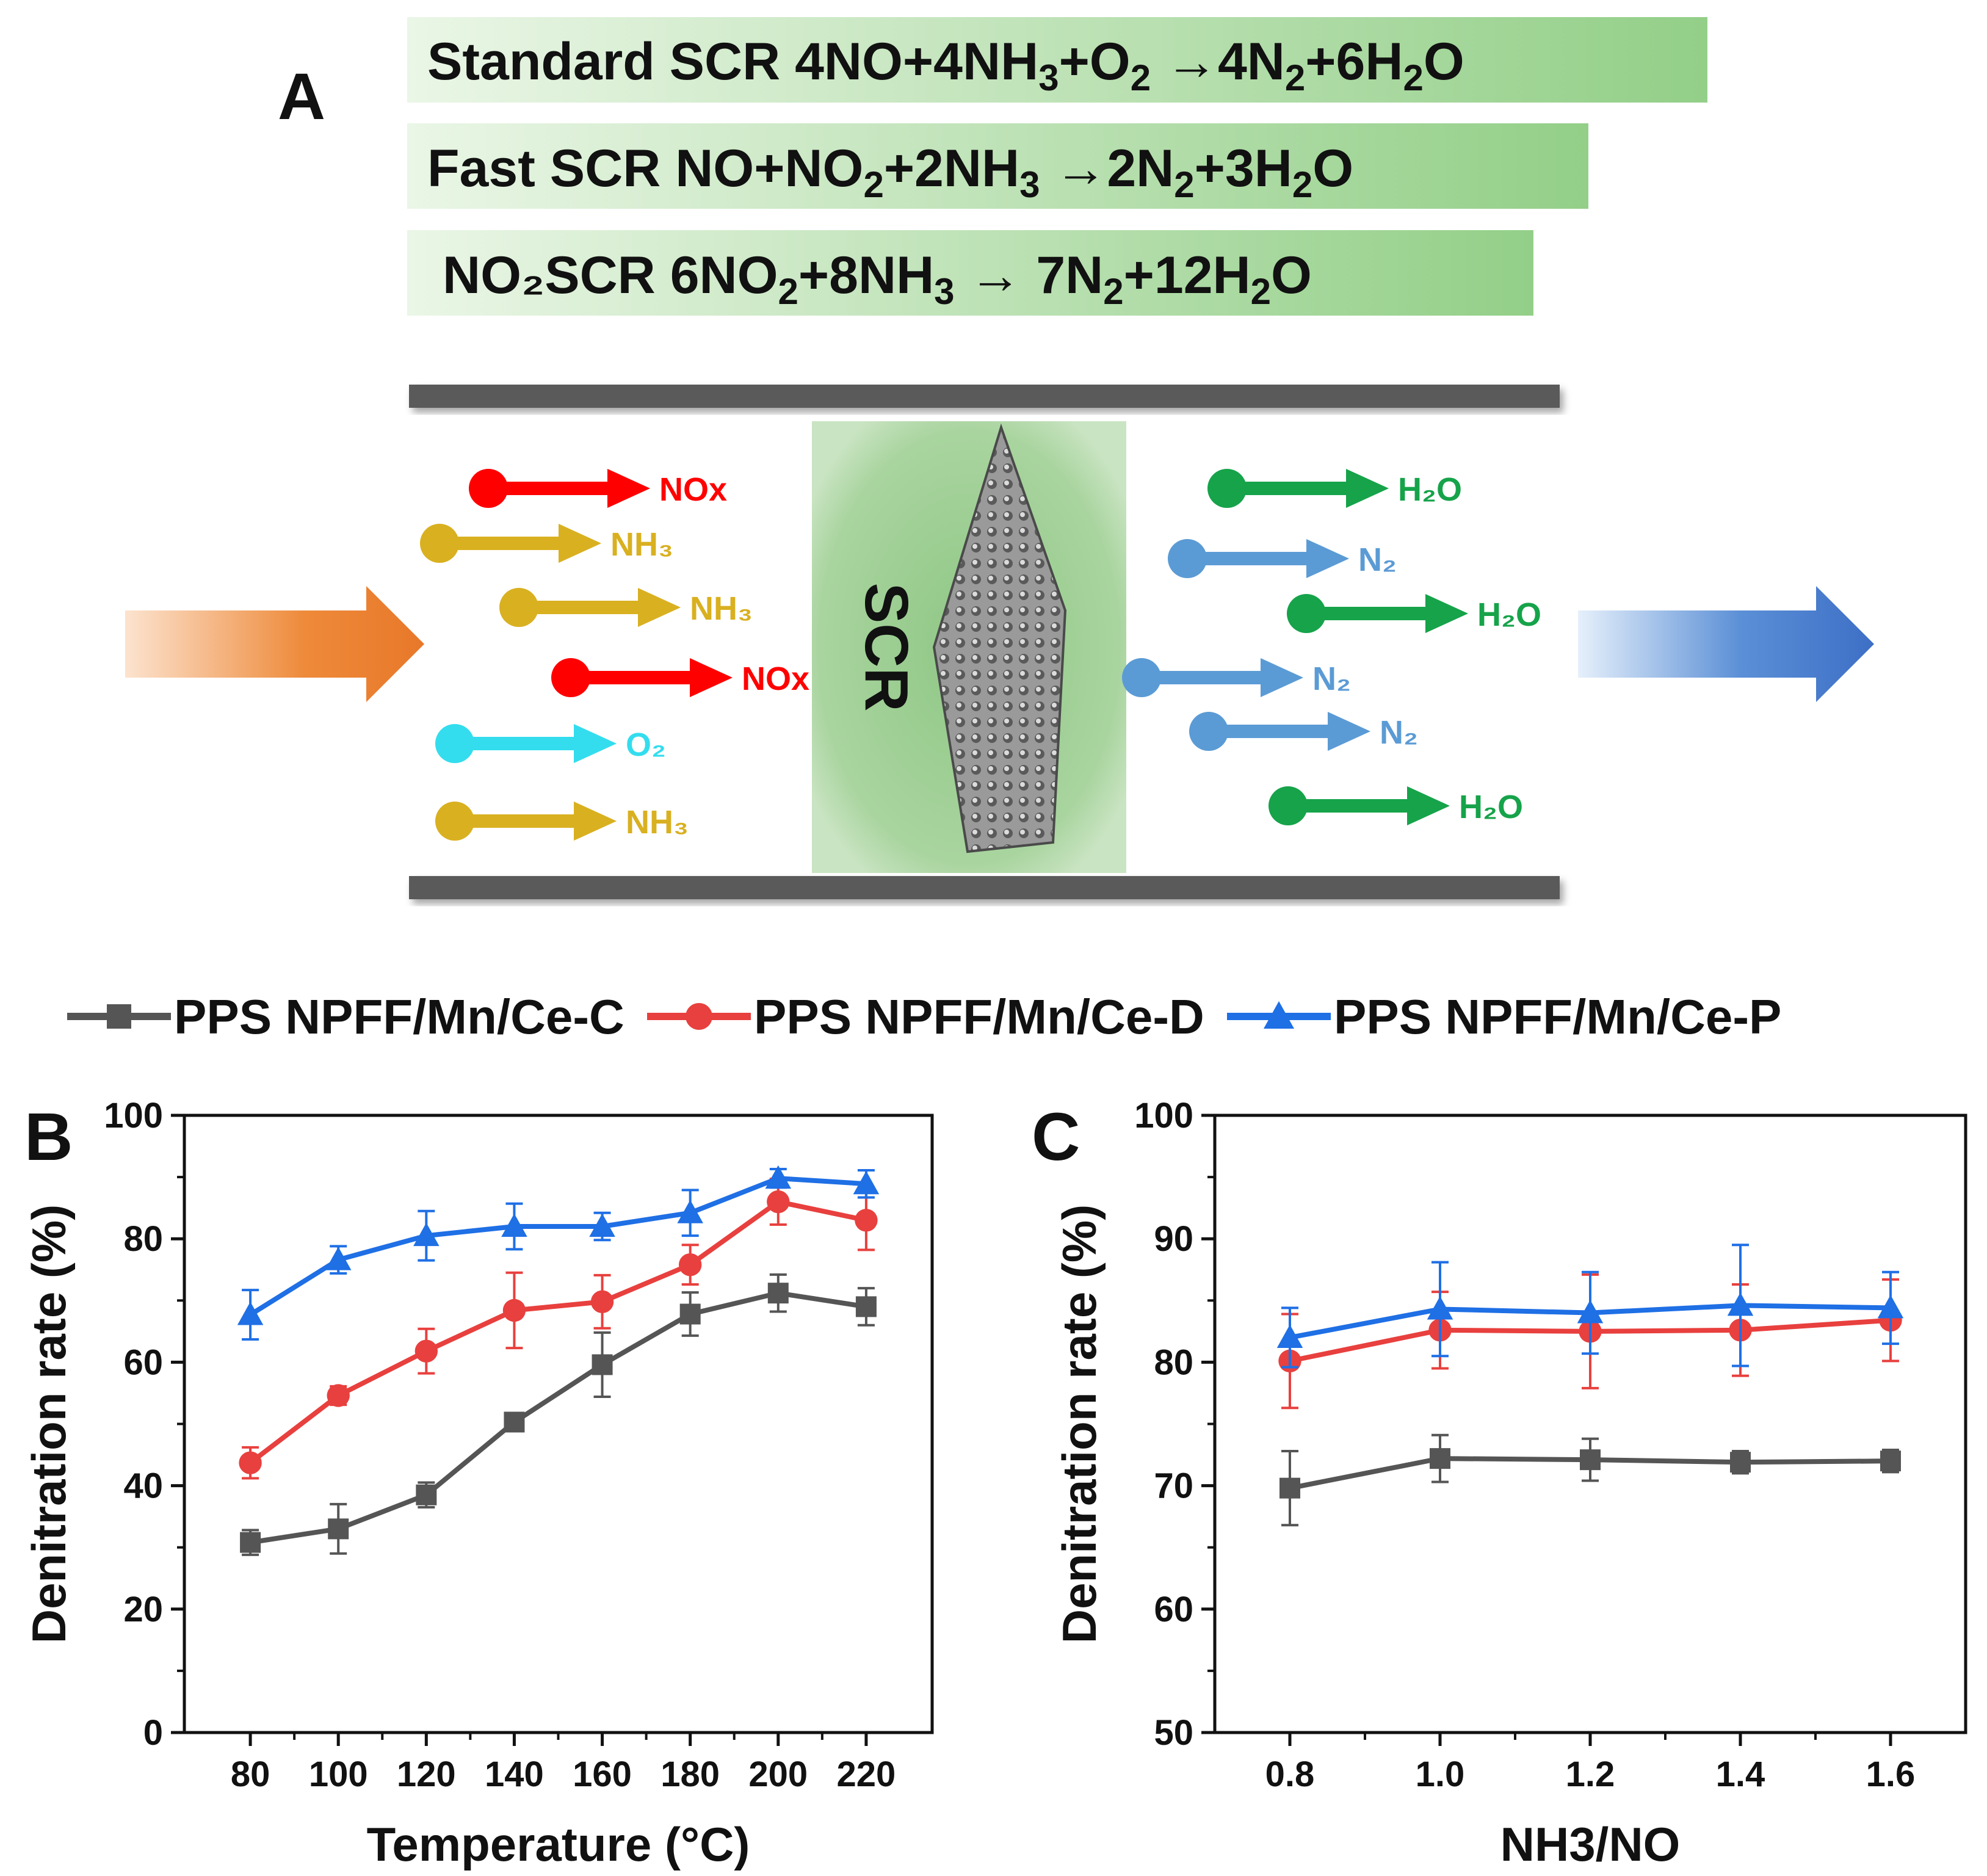 This screenshot has width=1987, height=1876. I want to click on molecule-outlet: H₂O, so click(1396, 805).